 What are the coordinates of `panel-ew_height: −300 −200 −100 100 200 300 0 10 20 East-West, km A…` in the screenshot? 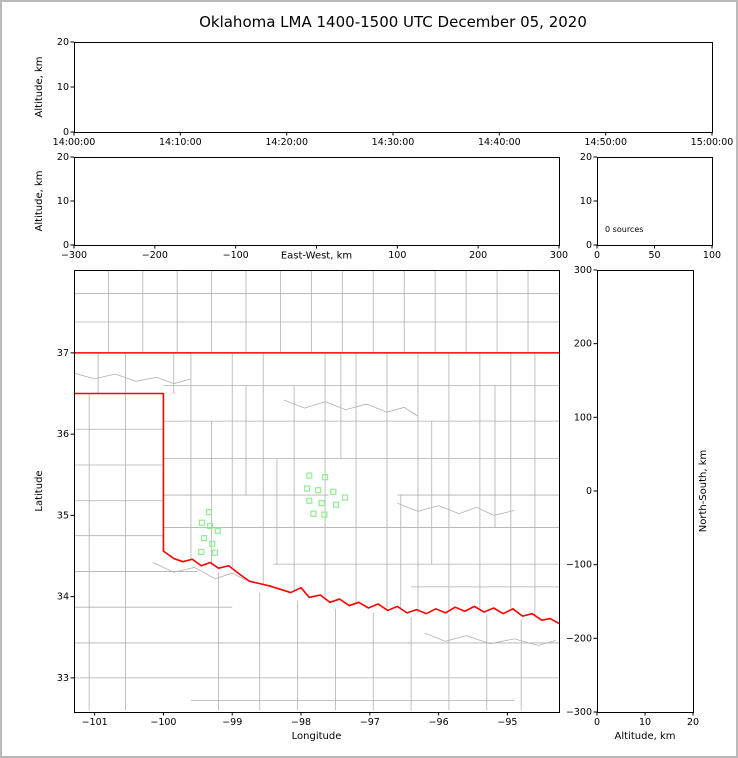 It's located at (301, 207).